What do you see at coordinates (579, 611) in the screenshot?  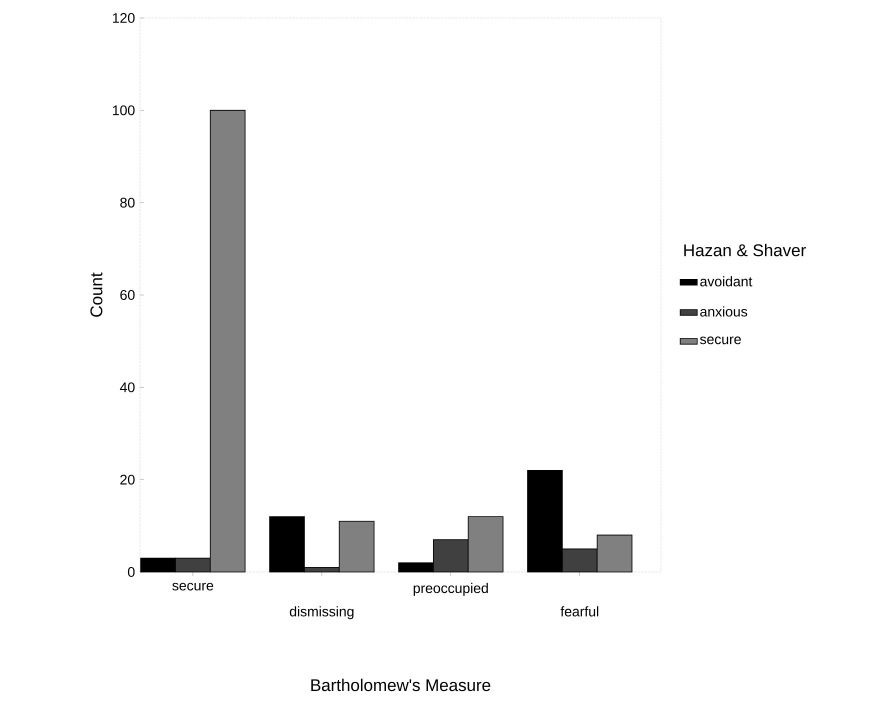 I see `x-tick-label: fearful` at bounding box center [579, 611].